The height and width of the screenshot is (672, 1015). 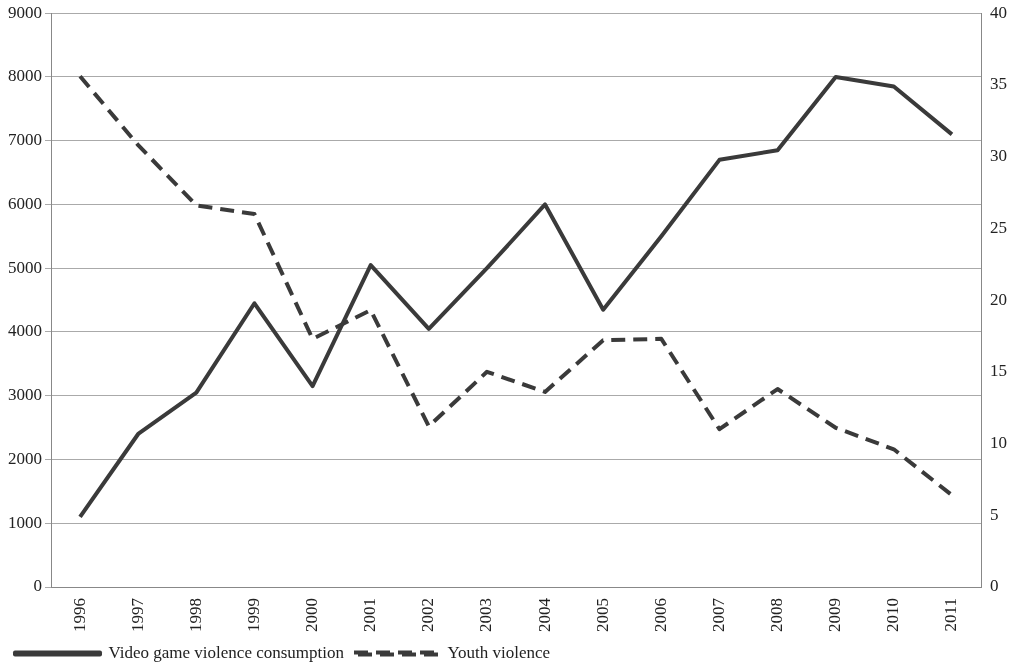 I want to click on x-tick-label: 1999, so click(x=253, y=615).